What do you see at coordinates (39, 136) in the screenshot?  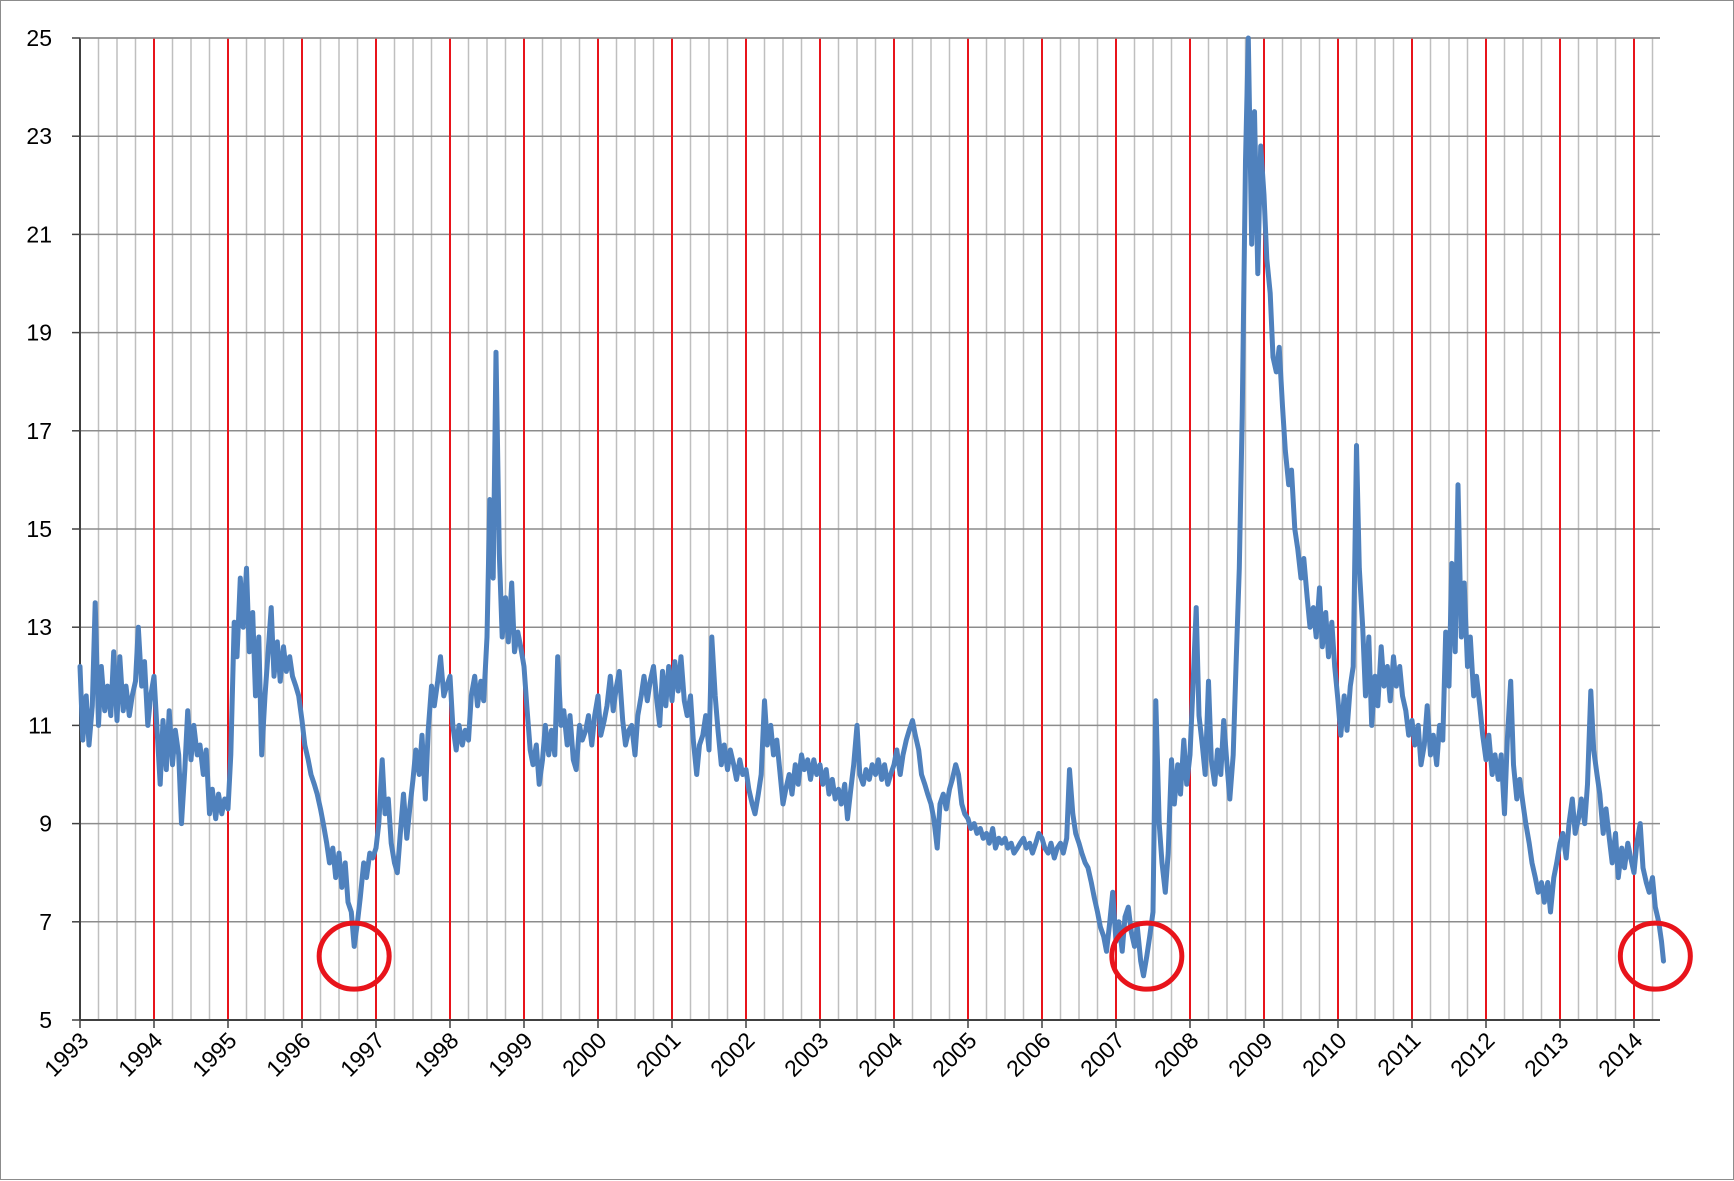 I see `y-tick-label: 23` at bounding box center [39, 136].